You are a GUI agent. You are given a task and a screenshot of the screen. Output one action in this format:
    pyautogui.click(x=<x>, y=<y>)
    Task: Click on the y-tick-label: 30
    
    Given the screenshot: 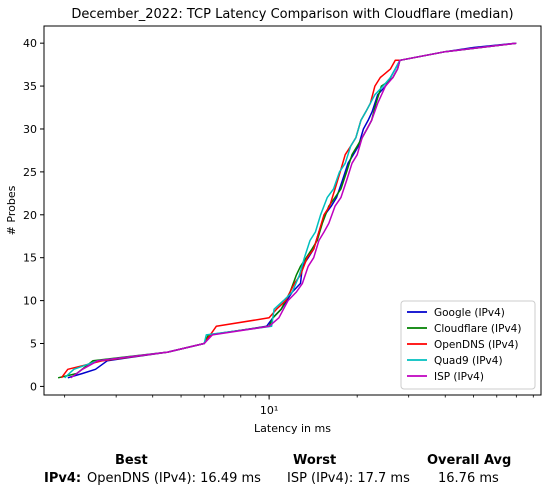 What is the action you would take?
    pyautogui.click(x=30, y=129)
    